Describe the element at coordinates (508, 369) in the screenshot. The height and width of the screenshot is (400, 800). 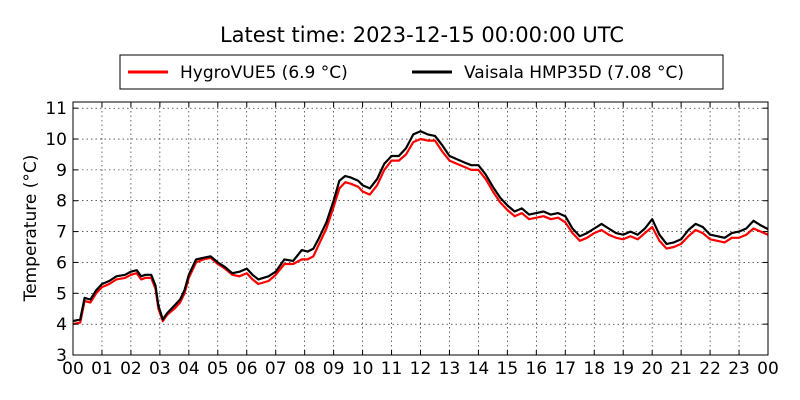
I see `x-tick-label: 15` at that location.